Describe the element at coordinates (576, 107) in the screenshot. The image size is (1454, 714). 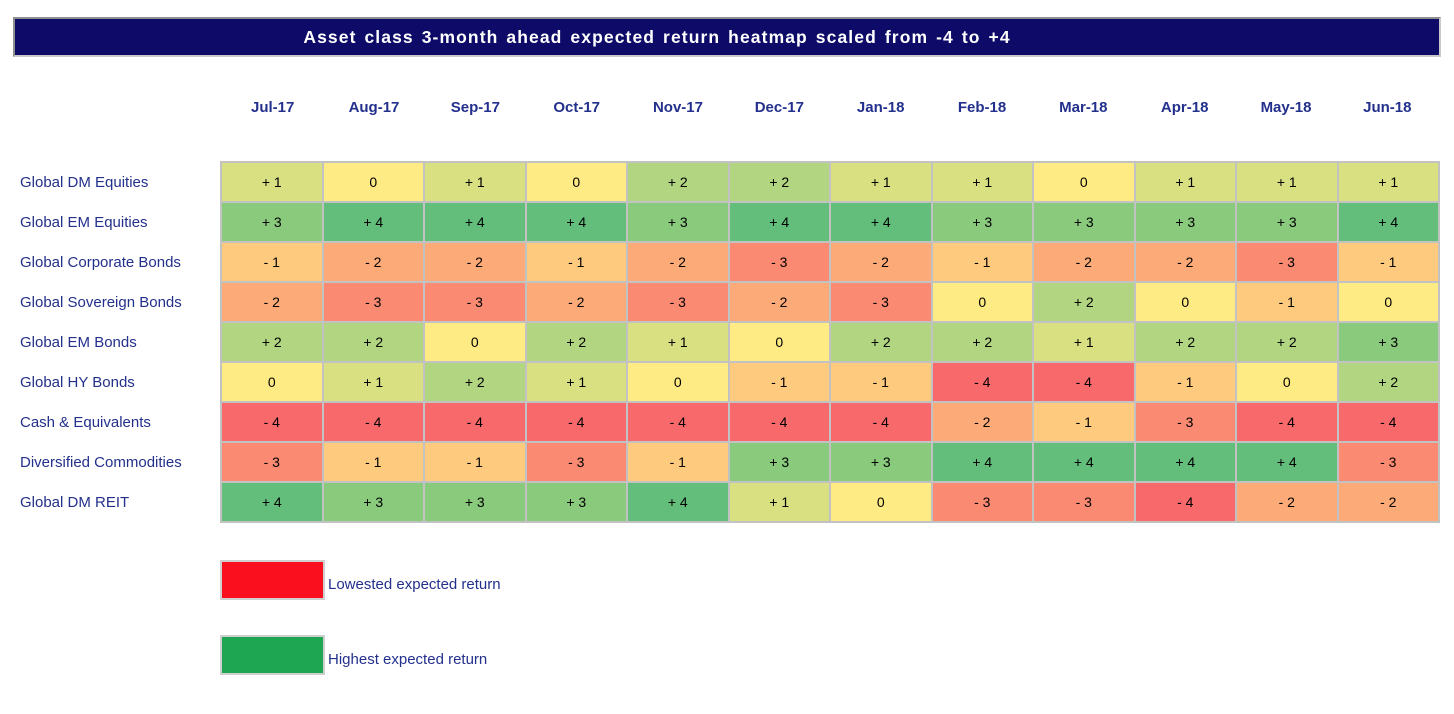
I see `column-header: Oct-17` at that location.